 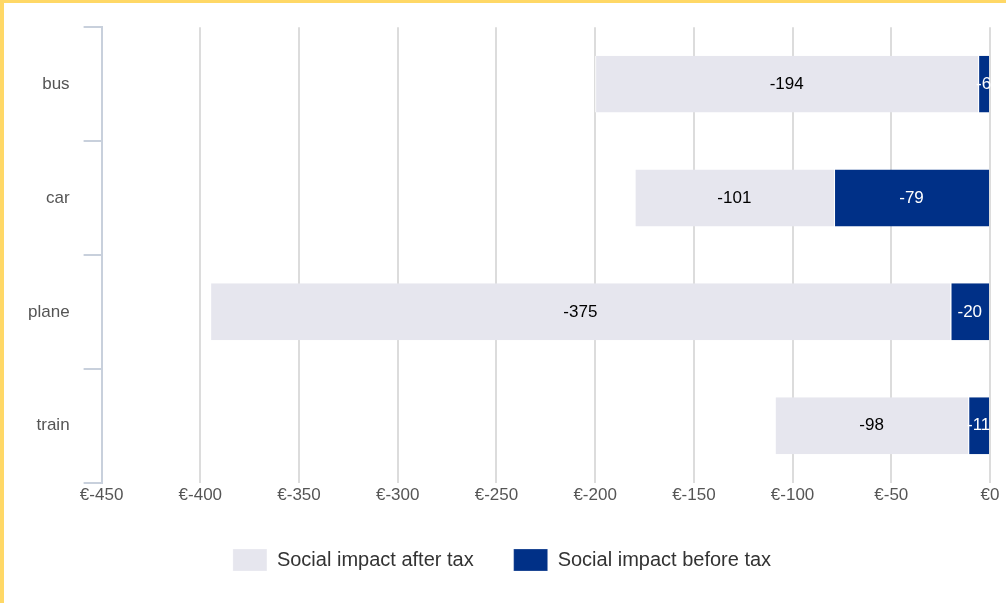 I want to click on x-tick-label: €-350, so click(x=299, y=495).